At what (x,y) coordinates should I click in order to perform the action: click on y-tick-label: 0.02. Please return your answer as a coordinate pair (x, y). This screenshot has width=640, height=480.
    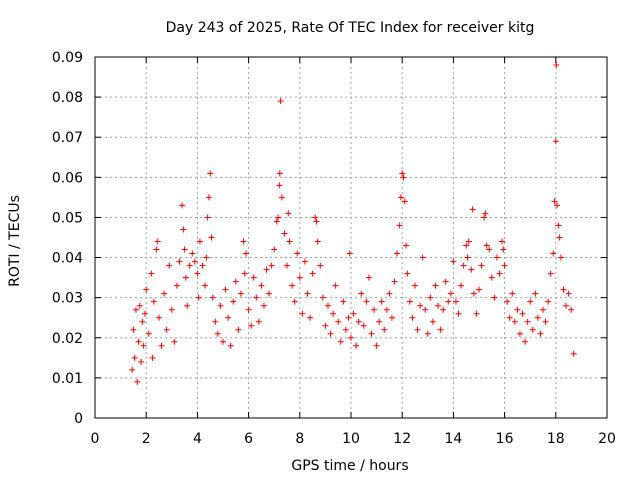
    Looking at the image, I should click on (67, 339).